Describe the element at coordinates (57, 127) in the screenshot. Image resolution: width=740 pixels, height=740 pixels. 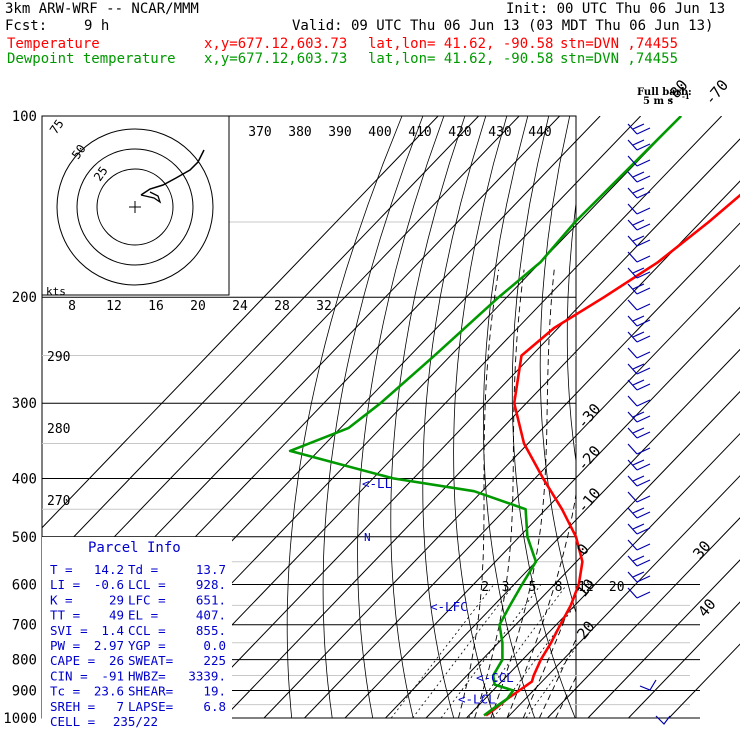
I see `hodograph-ring-label: 75` at that location.